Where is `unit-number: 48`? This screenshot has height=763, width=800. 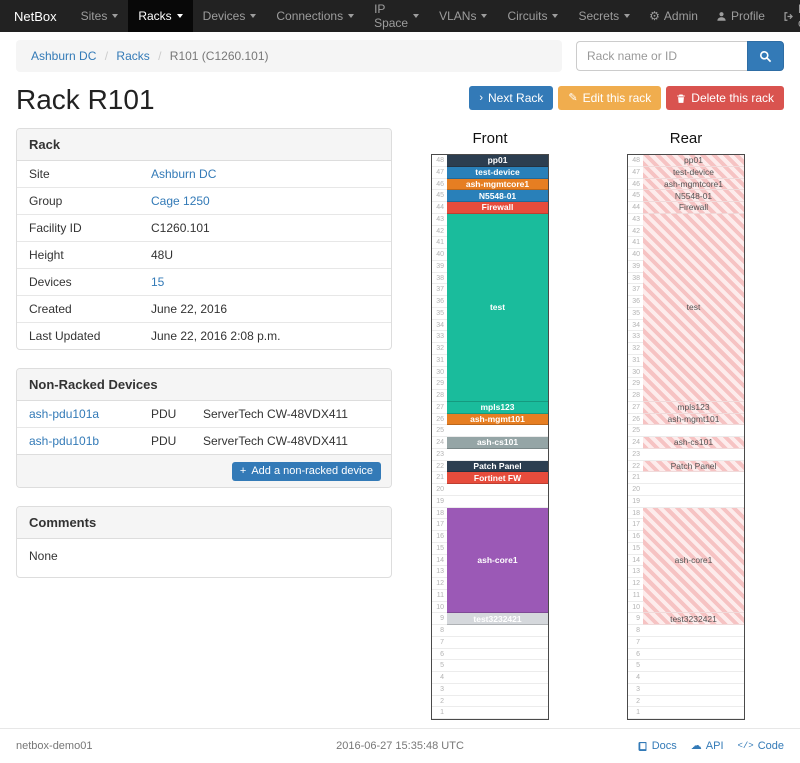 unit-number: 48 is located at coordinates (440, 160).